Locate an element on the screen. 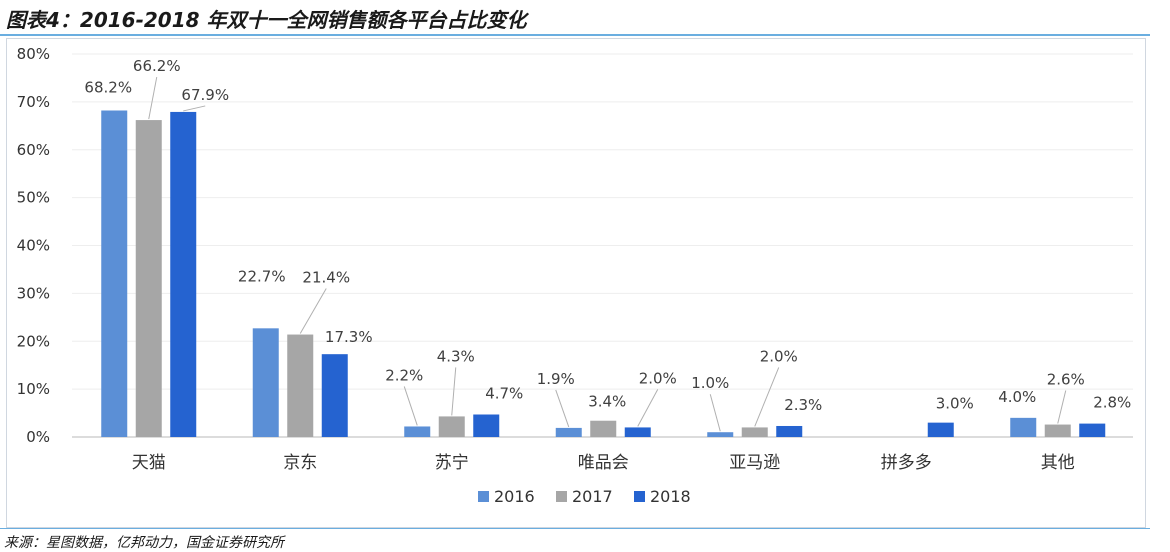 This screenshot has height=552, width=1170. data-label: 4.7% is located at coordinates (504, 393).